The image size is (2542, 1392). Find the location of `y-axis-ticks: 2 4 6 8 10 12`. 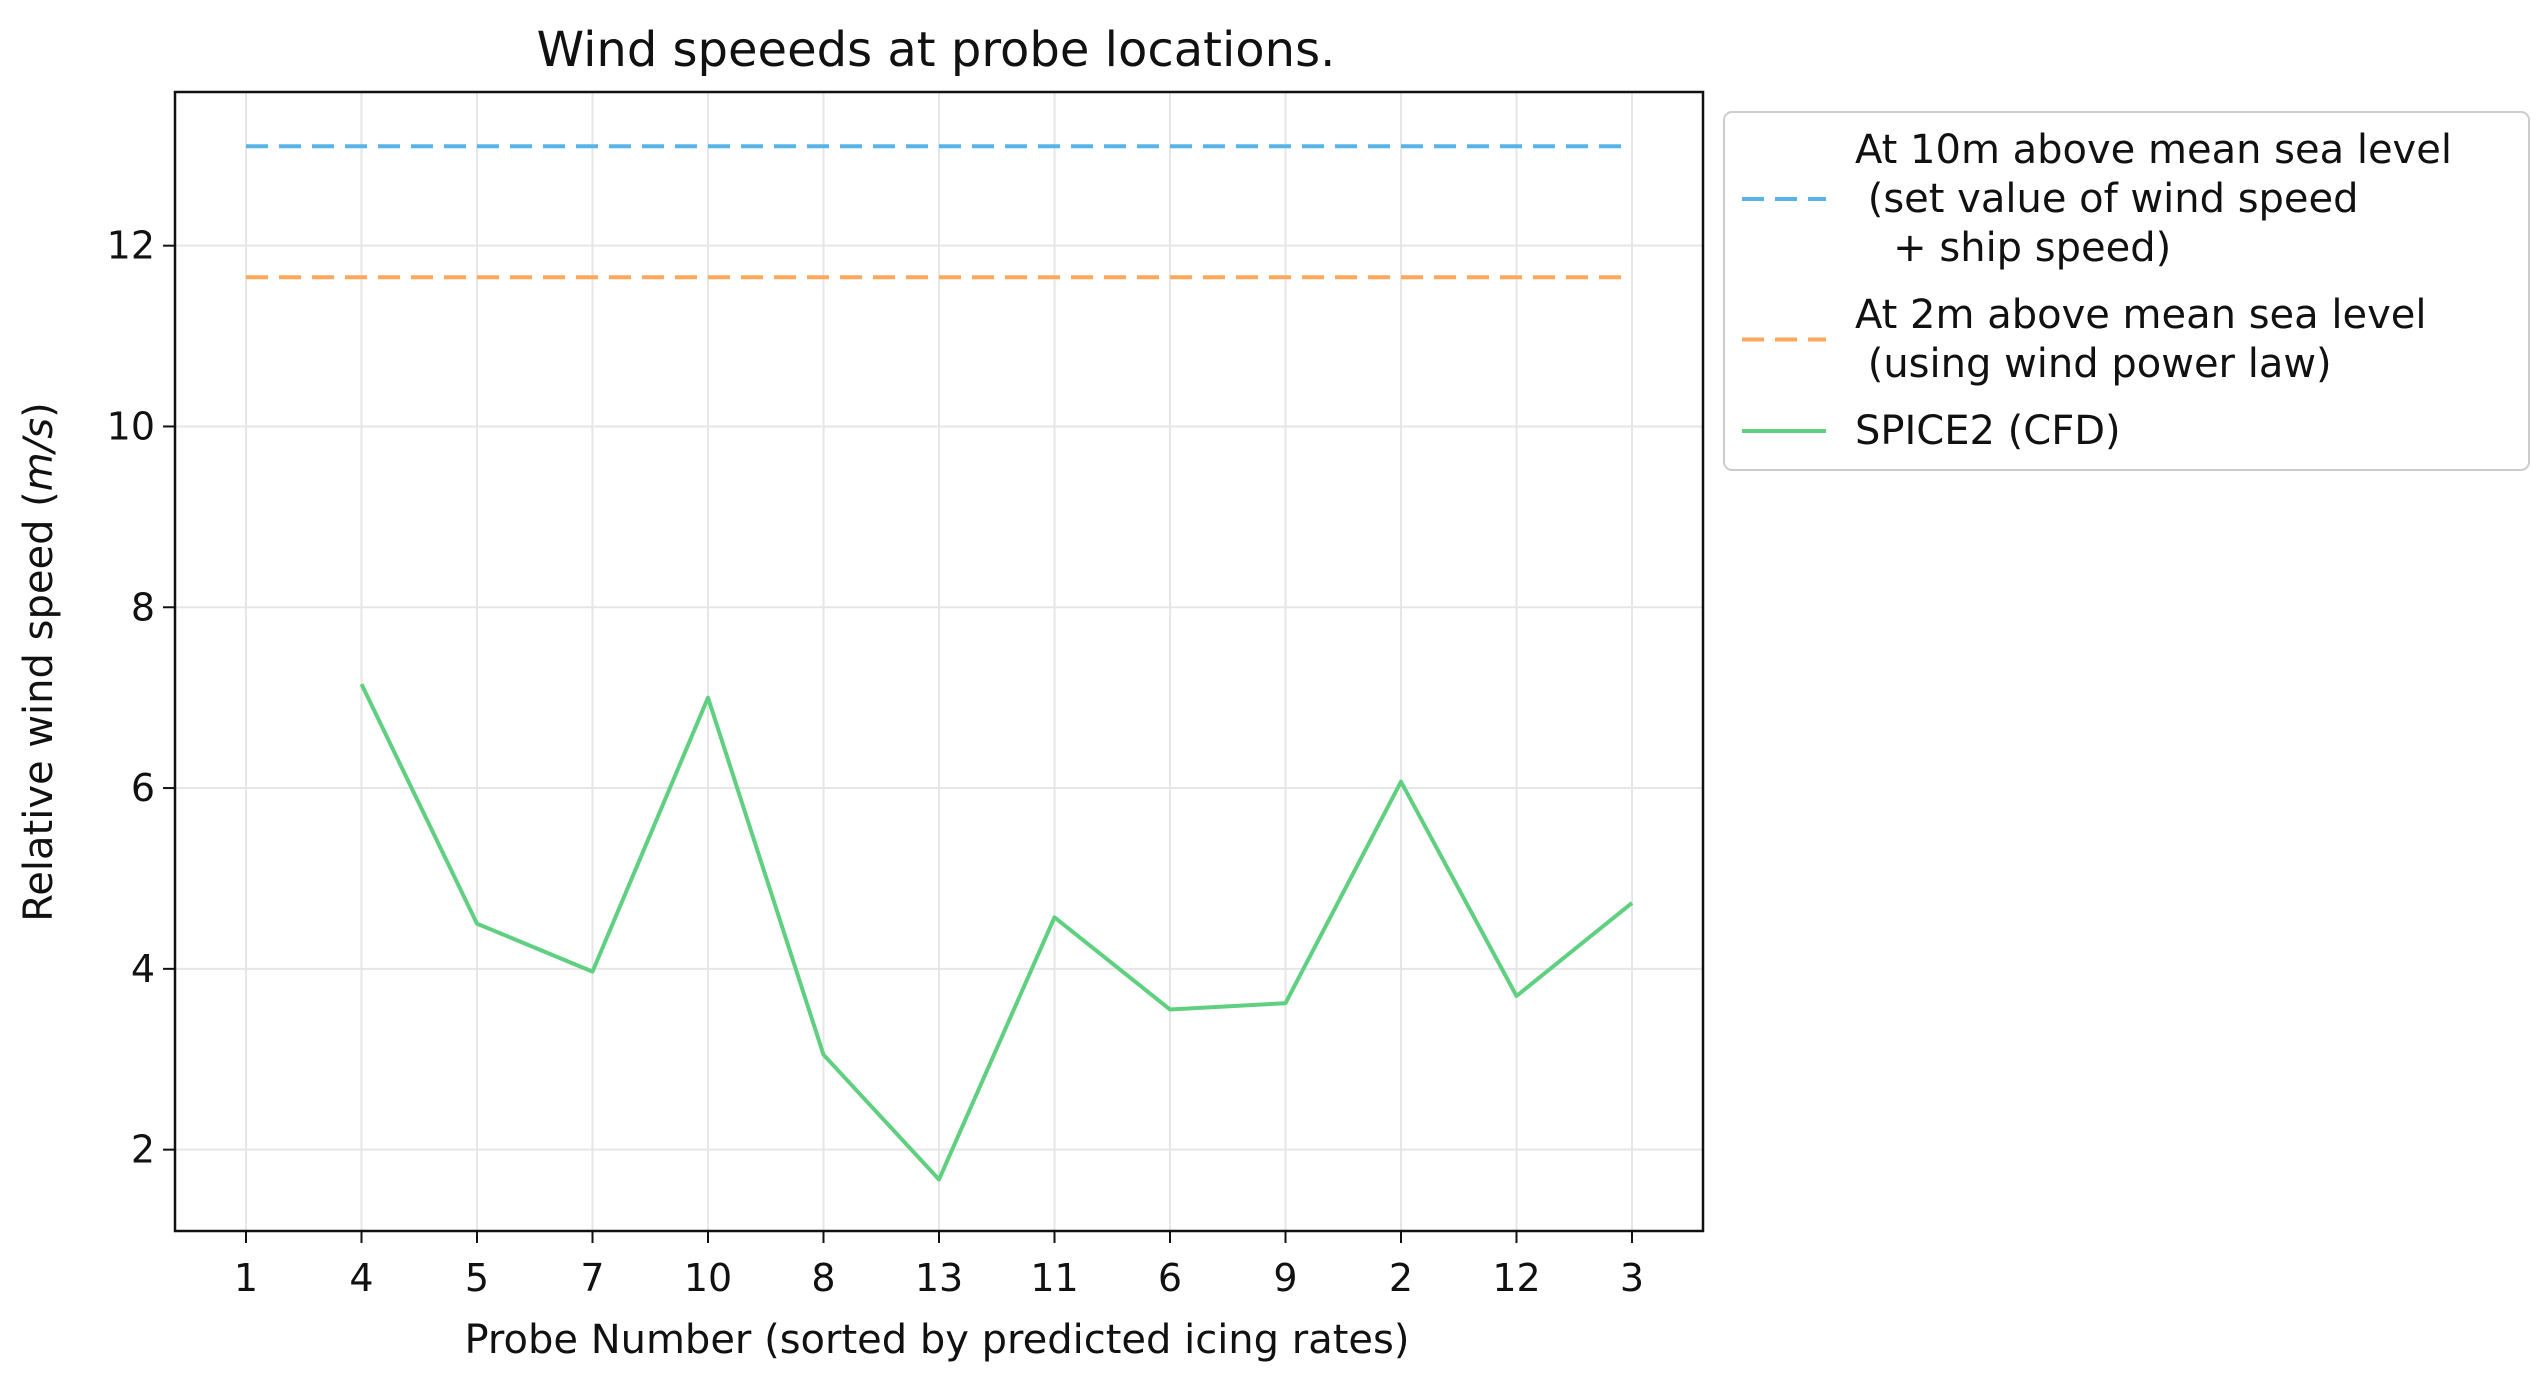

y-axis-ticks: 2 4 6 8 10 12 is located at coordinates (141, 698).